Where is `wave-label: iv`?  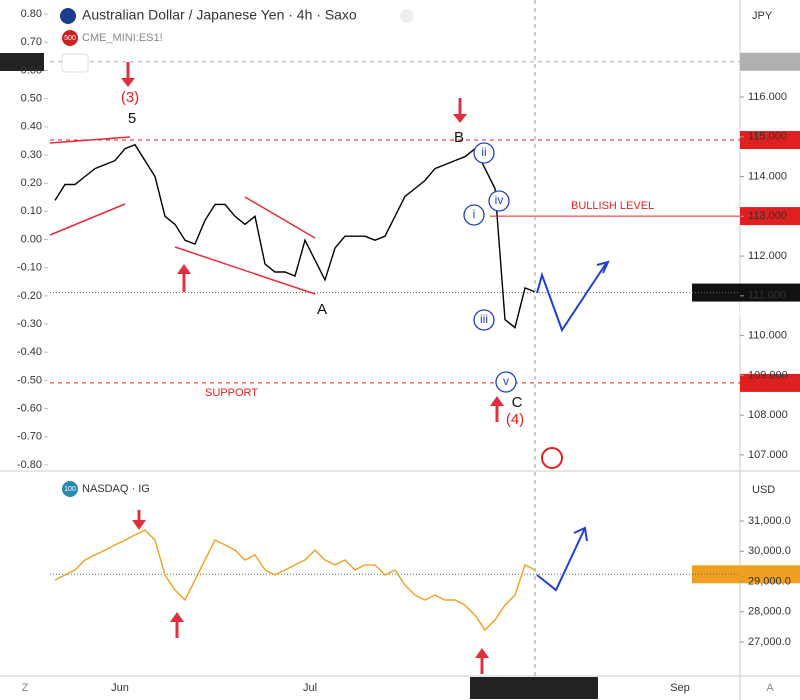
wave-label: iv is located at coordinates (499, 200).